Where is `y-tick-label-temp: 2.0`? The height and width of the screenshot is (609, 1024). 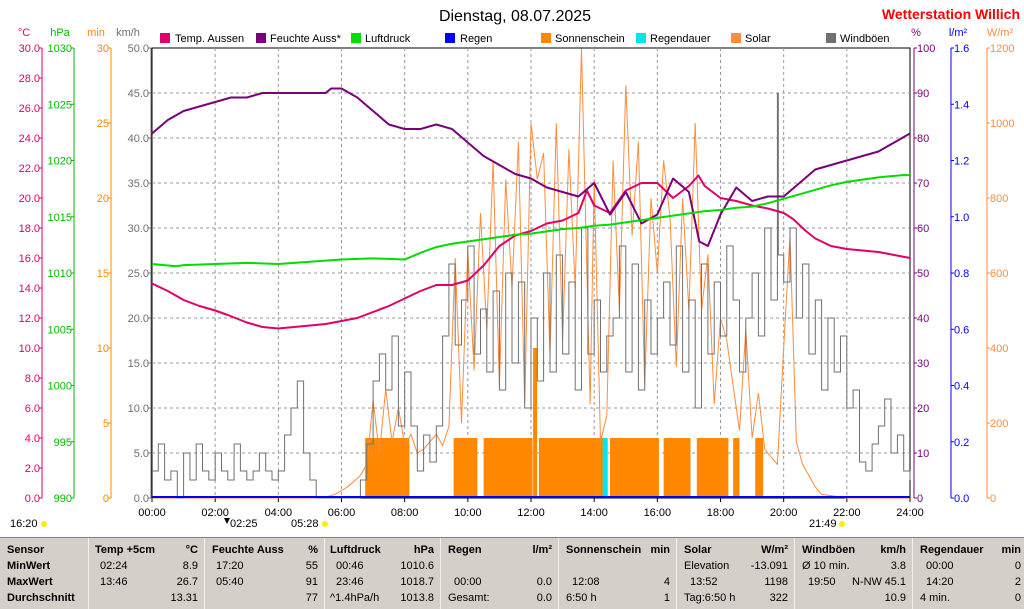 y-tick-label-temp: 2.0 is located at coordinates (32, 469).